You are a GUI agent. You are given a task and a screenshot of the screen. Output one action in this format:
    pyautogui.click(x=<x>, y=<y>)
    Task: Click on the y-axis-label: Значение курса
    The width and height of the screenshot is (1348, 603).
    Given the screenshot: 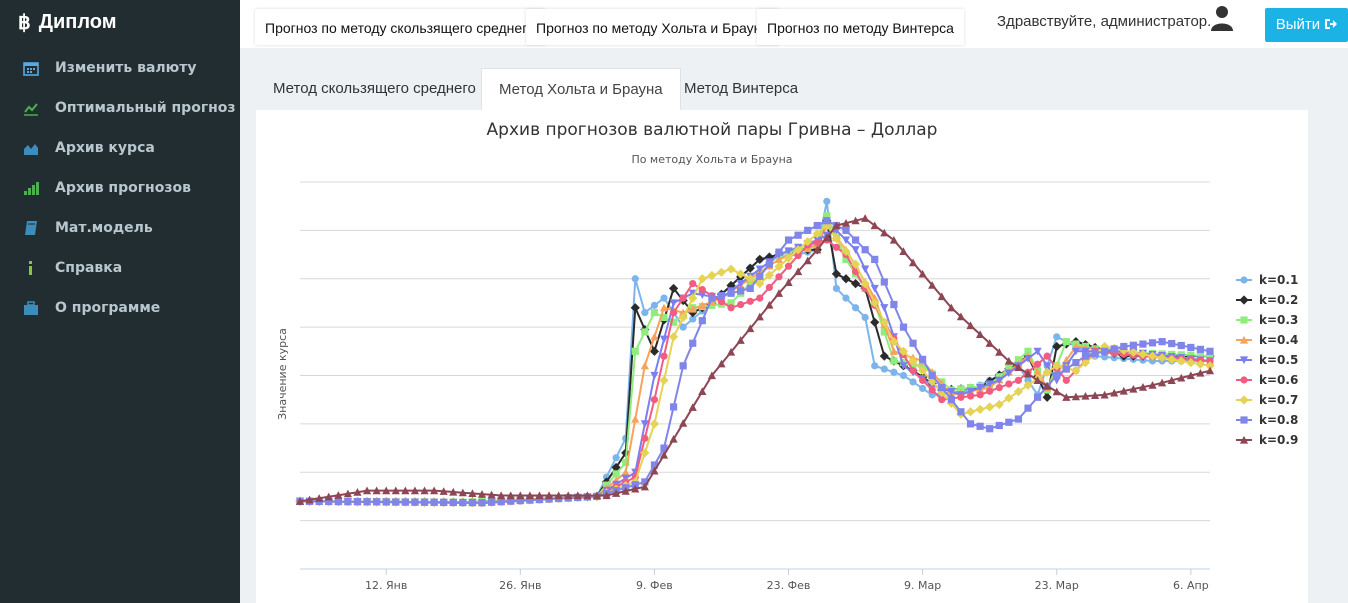 What is the action you would take?
    pyautogui.click(x=282, y=374)
    